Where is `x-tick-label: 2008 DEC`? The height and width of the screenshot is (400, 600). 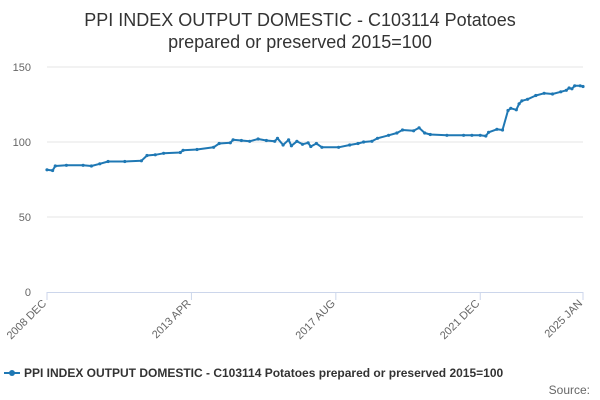 x-tick-label: 2008 DEC is located at coordinates (27, 320).